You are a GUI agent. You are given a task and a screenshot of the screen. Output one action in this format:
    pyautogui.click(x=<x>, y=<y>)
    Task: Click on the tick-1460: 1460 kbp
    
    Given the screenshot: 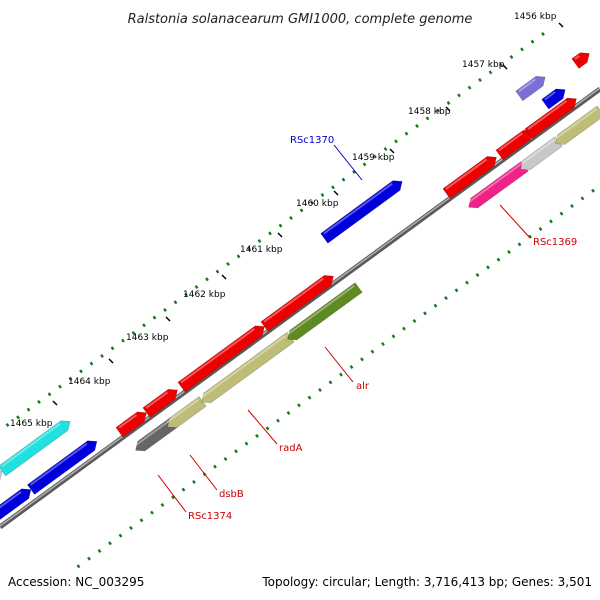 What is the action you would take?
    pyautogui.click(x=317, y=199)
    